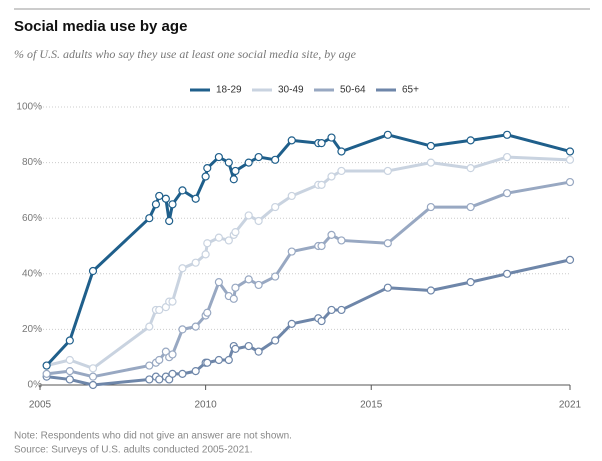 This screenshot has width=602, height=461. I want to click on y-tick-label: 20%, so click(32, 329).